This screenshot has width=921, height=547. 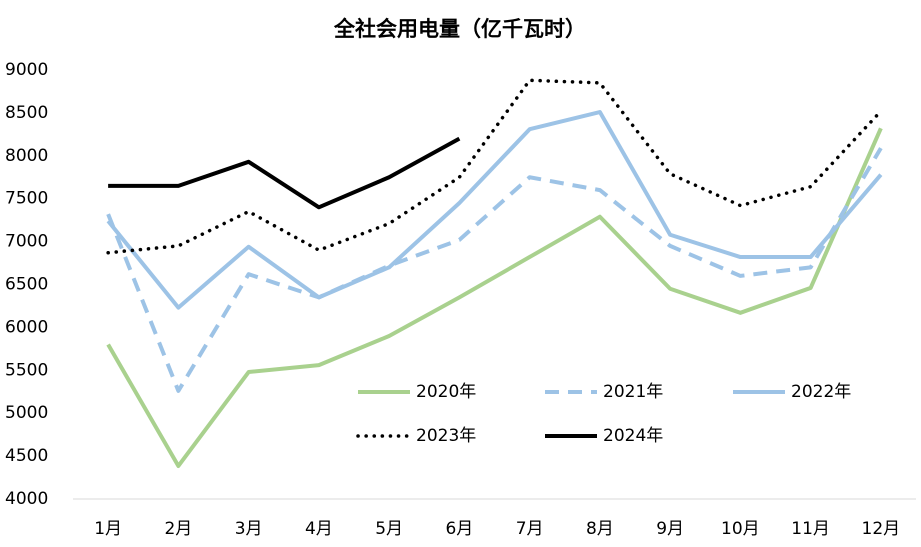 I want to click on x-tick-label: 6月, so click(x=459, y=529).